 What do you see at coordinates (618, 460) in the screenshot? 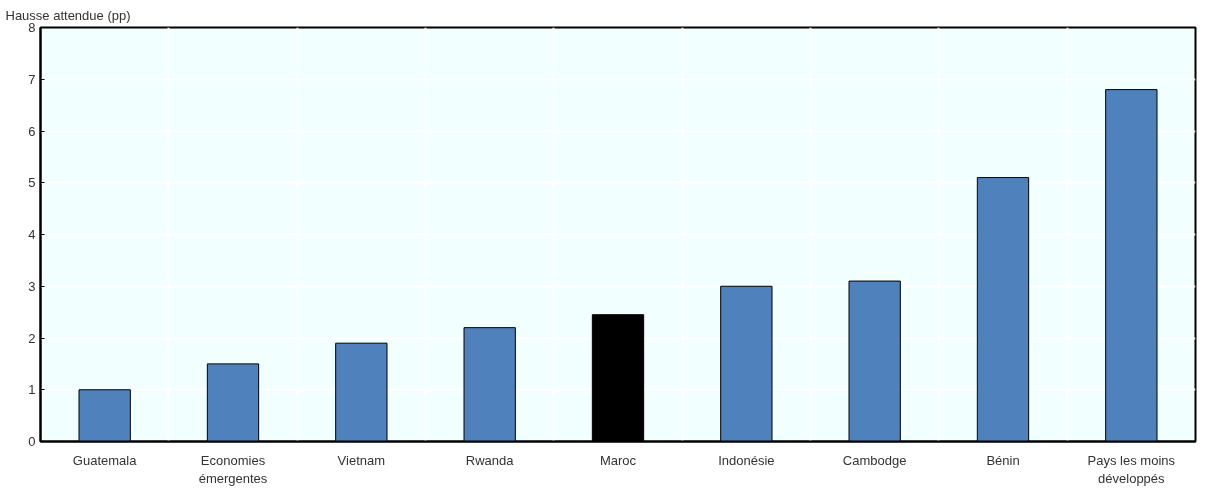
I see `x-tick-label: Maroc` at bounding box center [618, 460].